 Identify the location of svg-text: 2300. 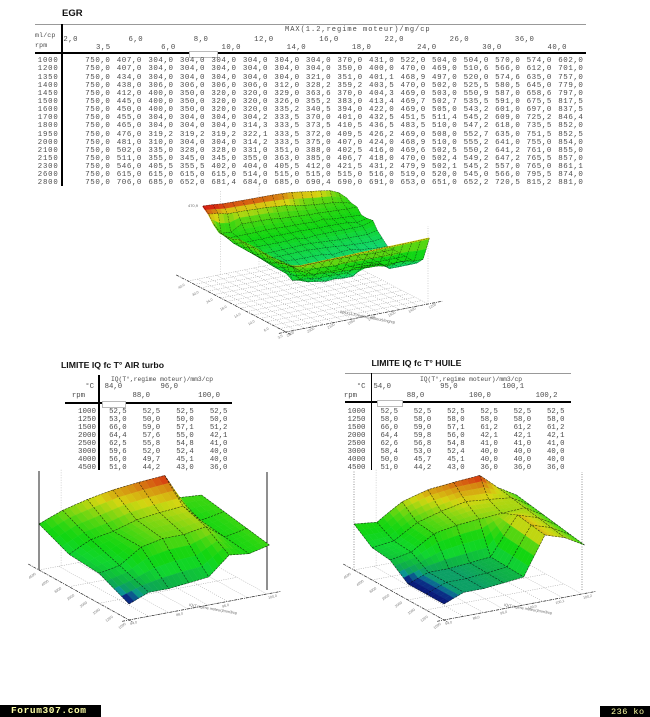
(310, 329).